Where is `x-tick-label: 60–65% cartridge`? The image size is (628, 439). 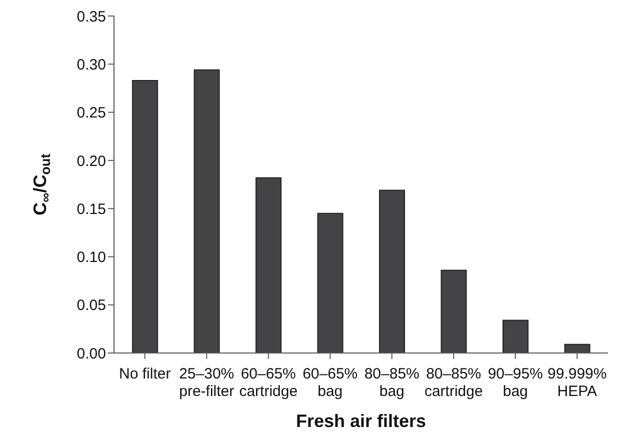
x-tick-label: 60–65% cartridge is located at coordinates (268, 383).